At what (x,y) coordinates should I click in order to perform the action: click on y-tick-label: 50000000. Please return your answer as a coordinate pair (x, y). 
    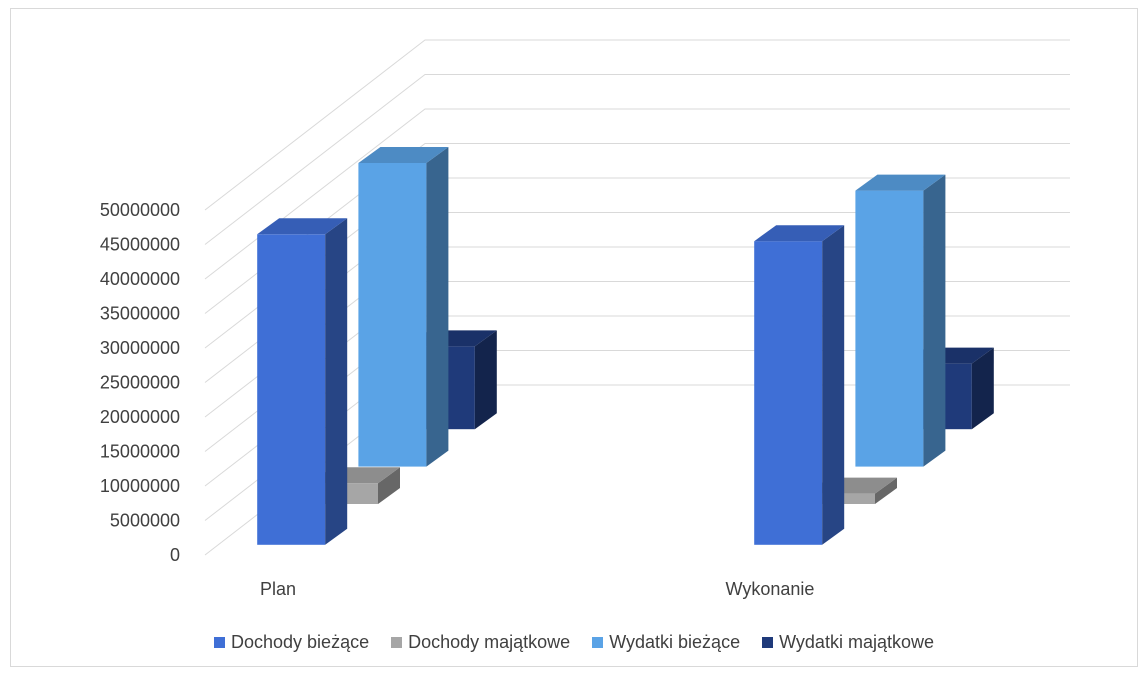
    Looking at the image, I should click on (140, 210).